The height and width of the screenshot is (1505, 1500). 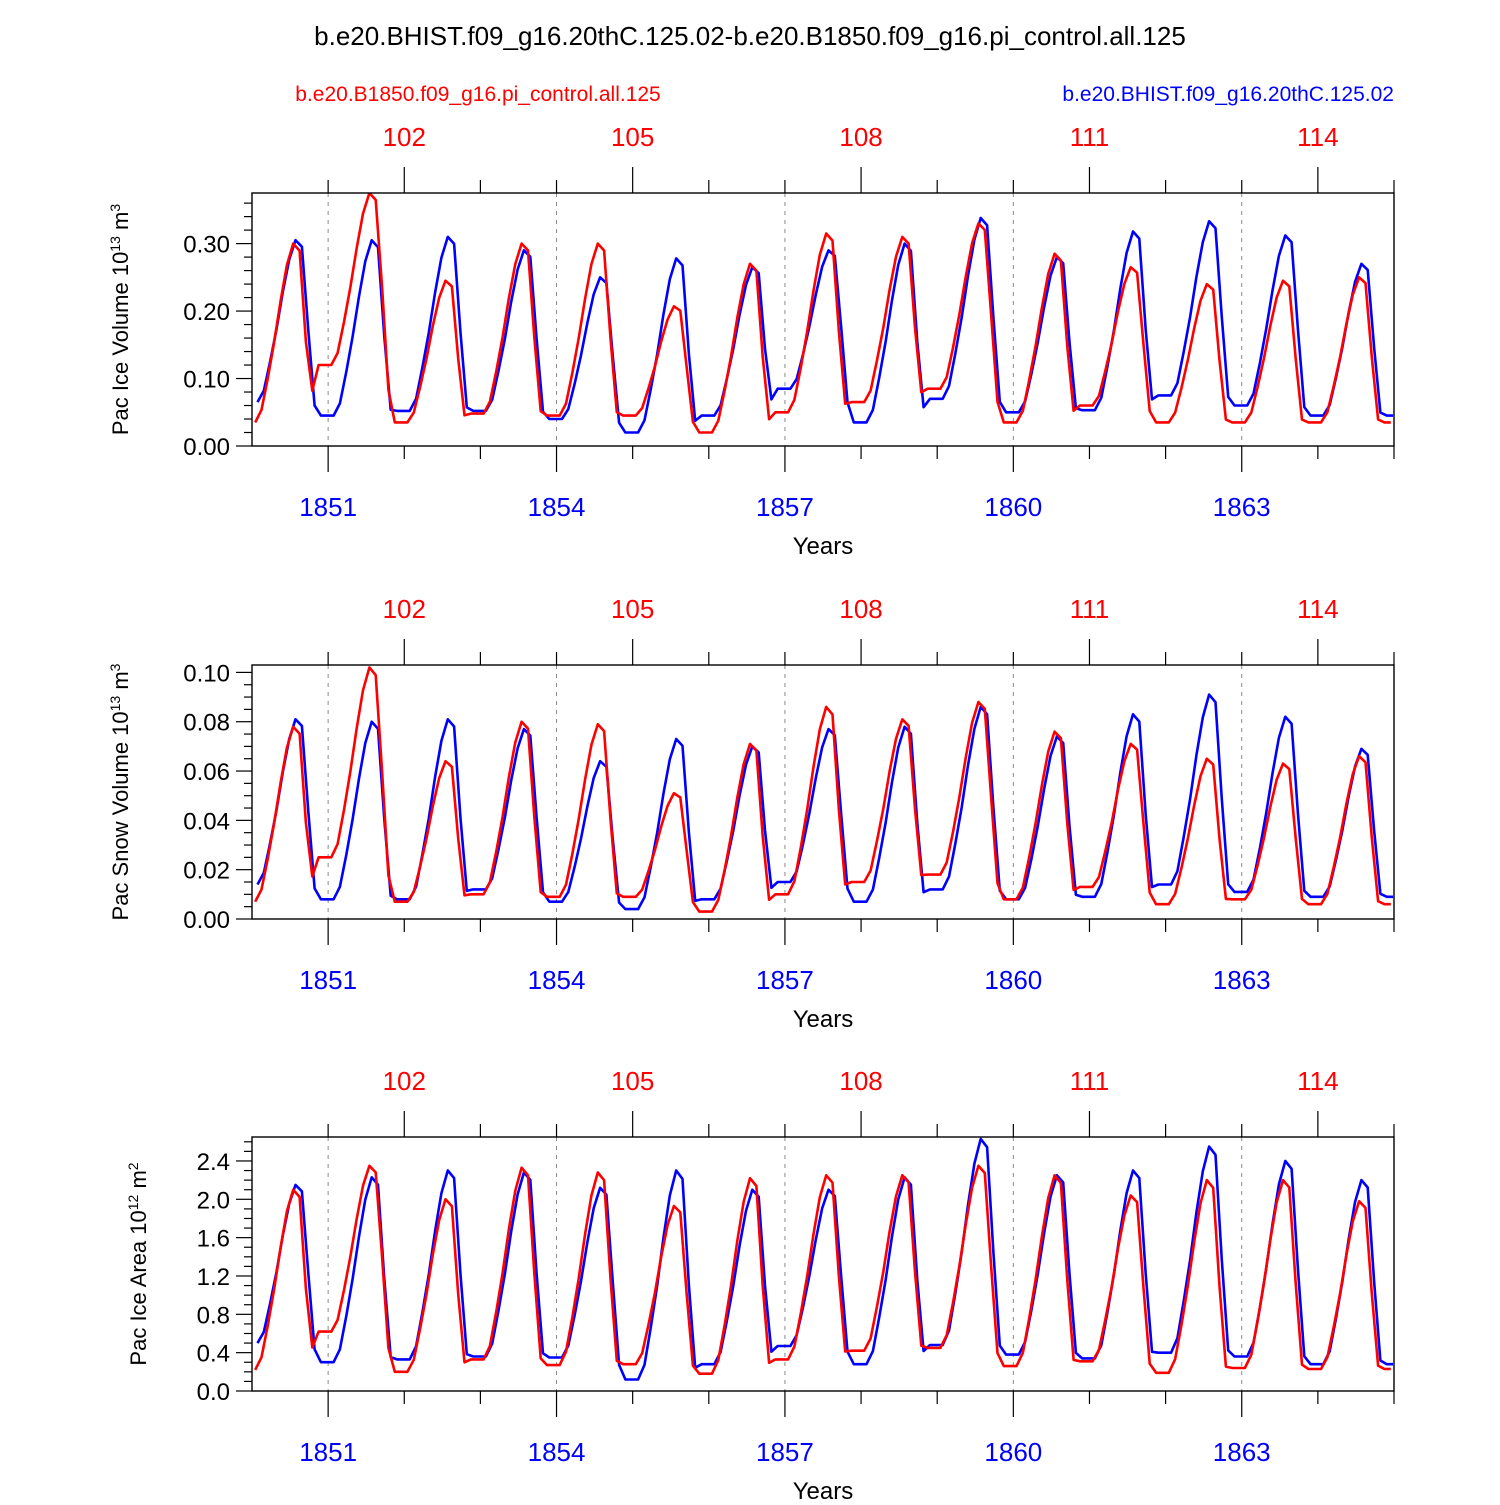 What do you see at coordinates (133, 1166) in the screenshot?
I see `y-axis-label-superscript: 2` at bounding box center [133, 1166].